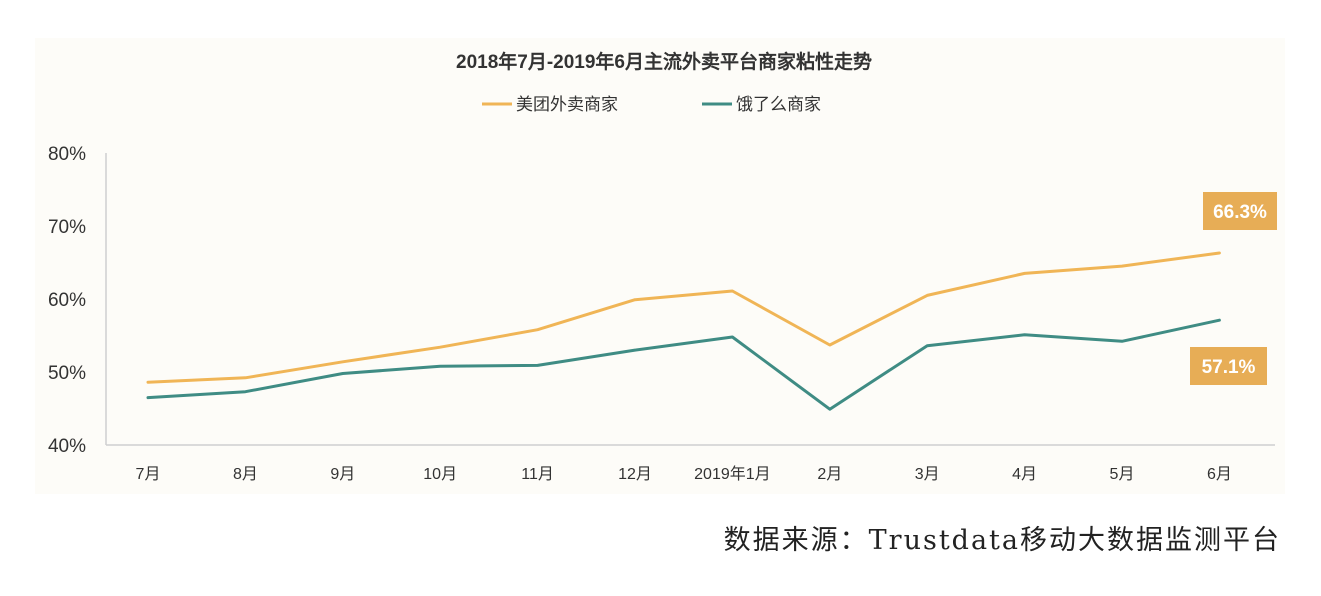 The width and height of the screenshot is (1321, 596). Describe the element at coordinates (778, 104) in the screenshot. I see `legend-label: 饿了么商家` at that location.